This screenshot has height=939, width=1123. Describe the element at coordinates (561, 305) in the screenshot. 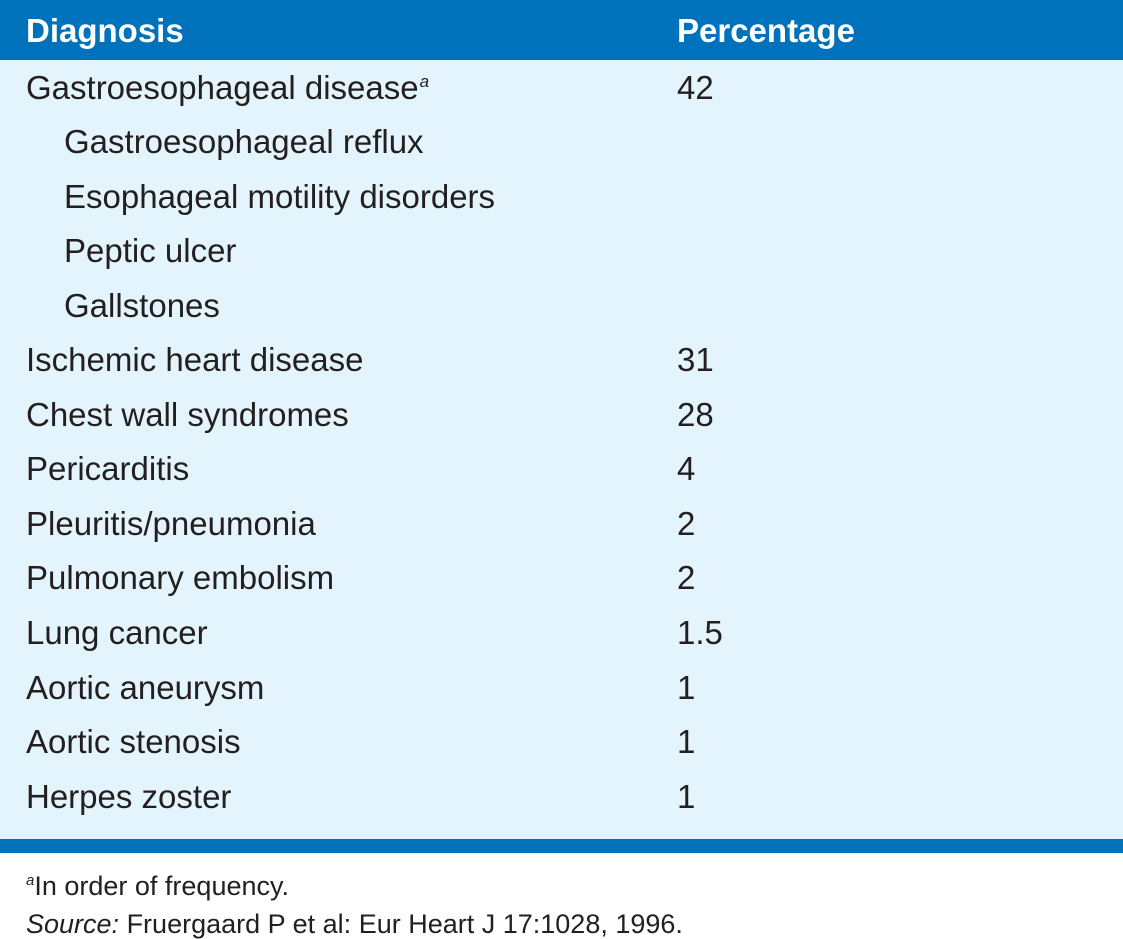

I see `table-row: Gallstones` at that location.